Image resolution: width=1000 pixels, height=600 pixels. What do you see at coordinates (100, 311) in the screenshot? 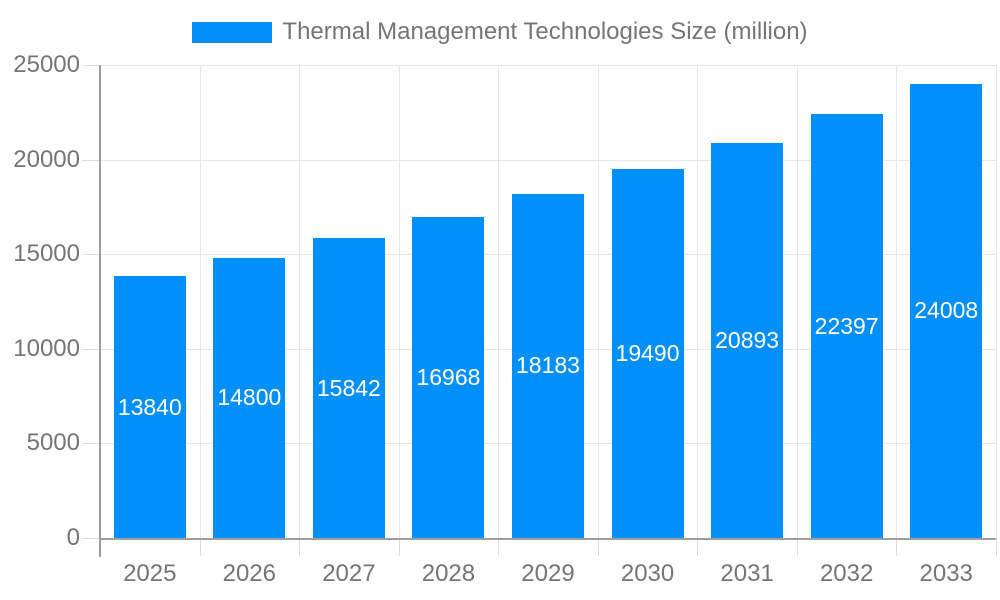
I see `y-axis-line` at bounding box center [100, 311].